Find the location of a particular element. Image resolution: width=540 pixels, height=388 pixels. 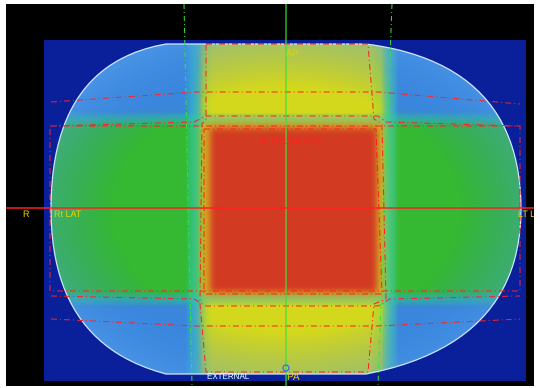

field-label-right-lateral: Rt LAT is located at coordinates (68, 214).